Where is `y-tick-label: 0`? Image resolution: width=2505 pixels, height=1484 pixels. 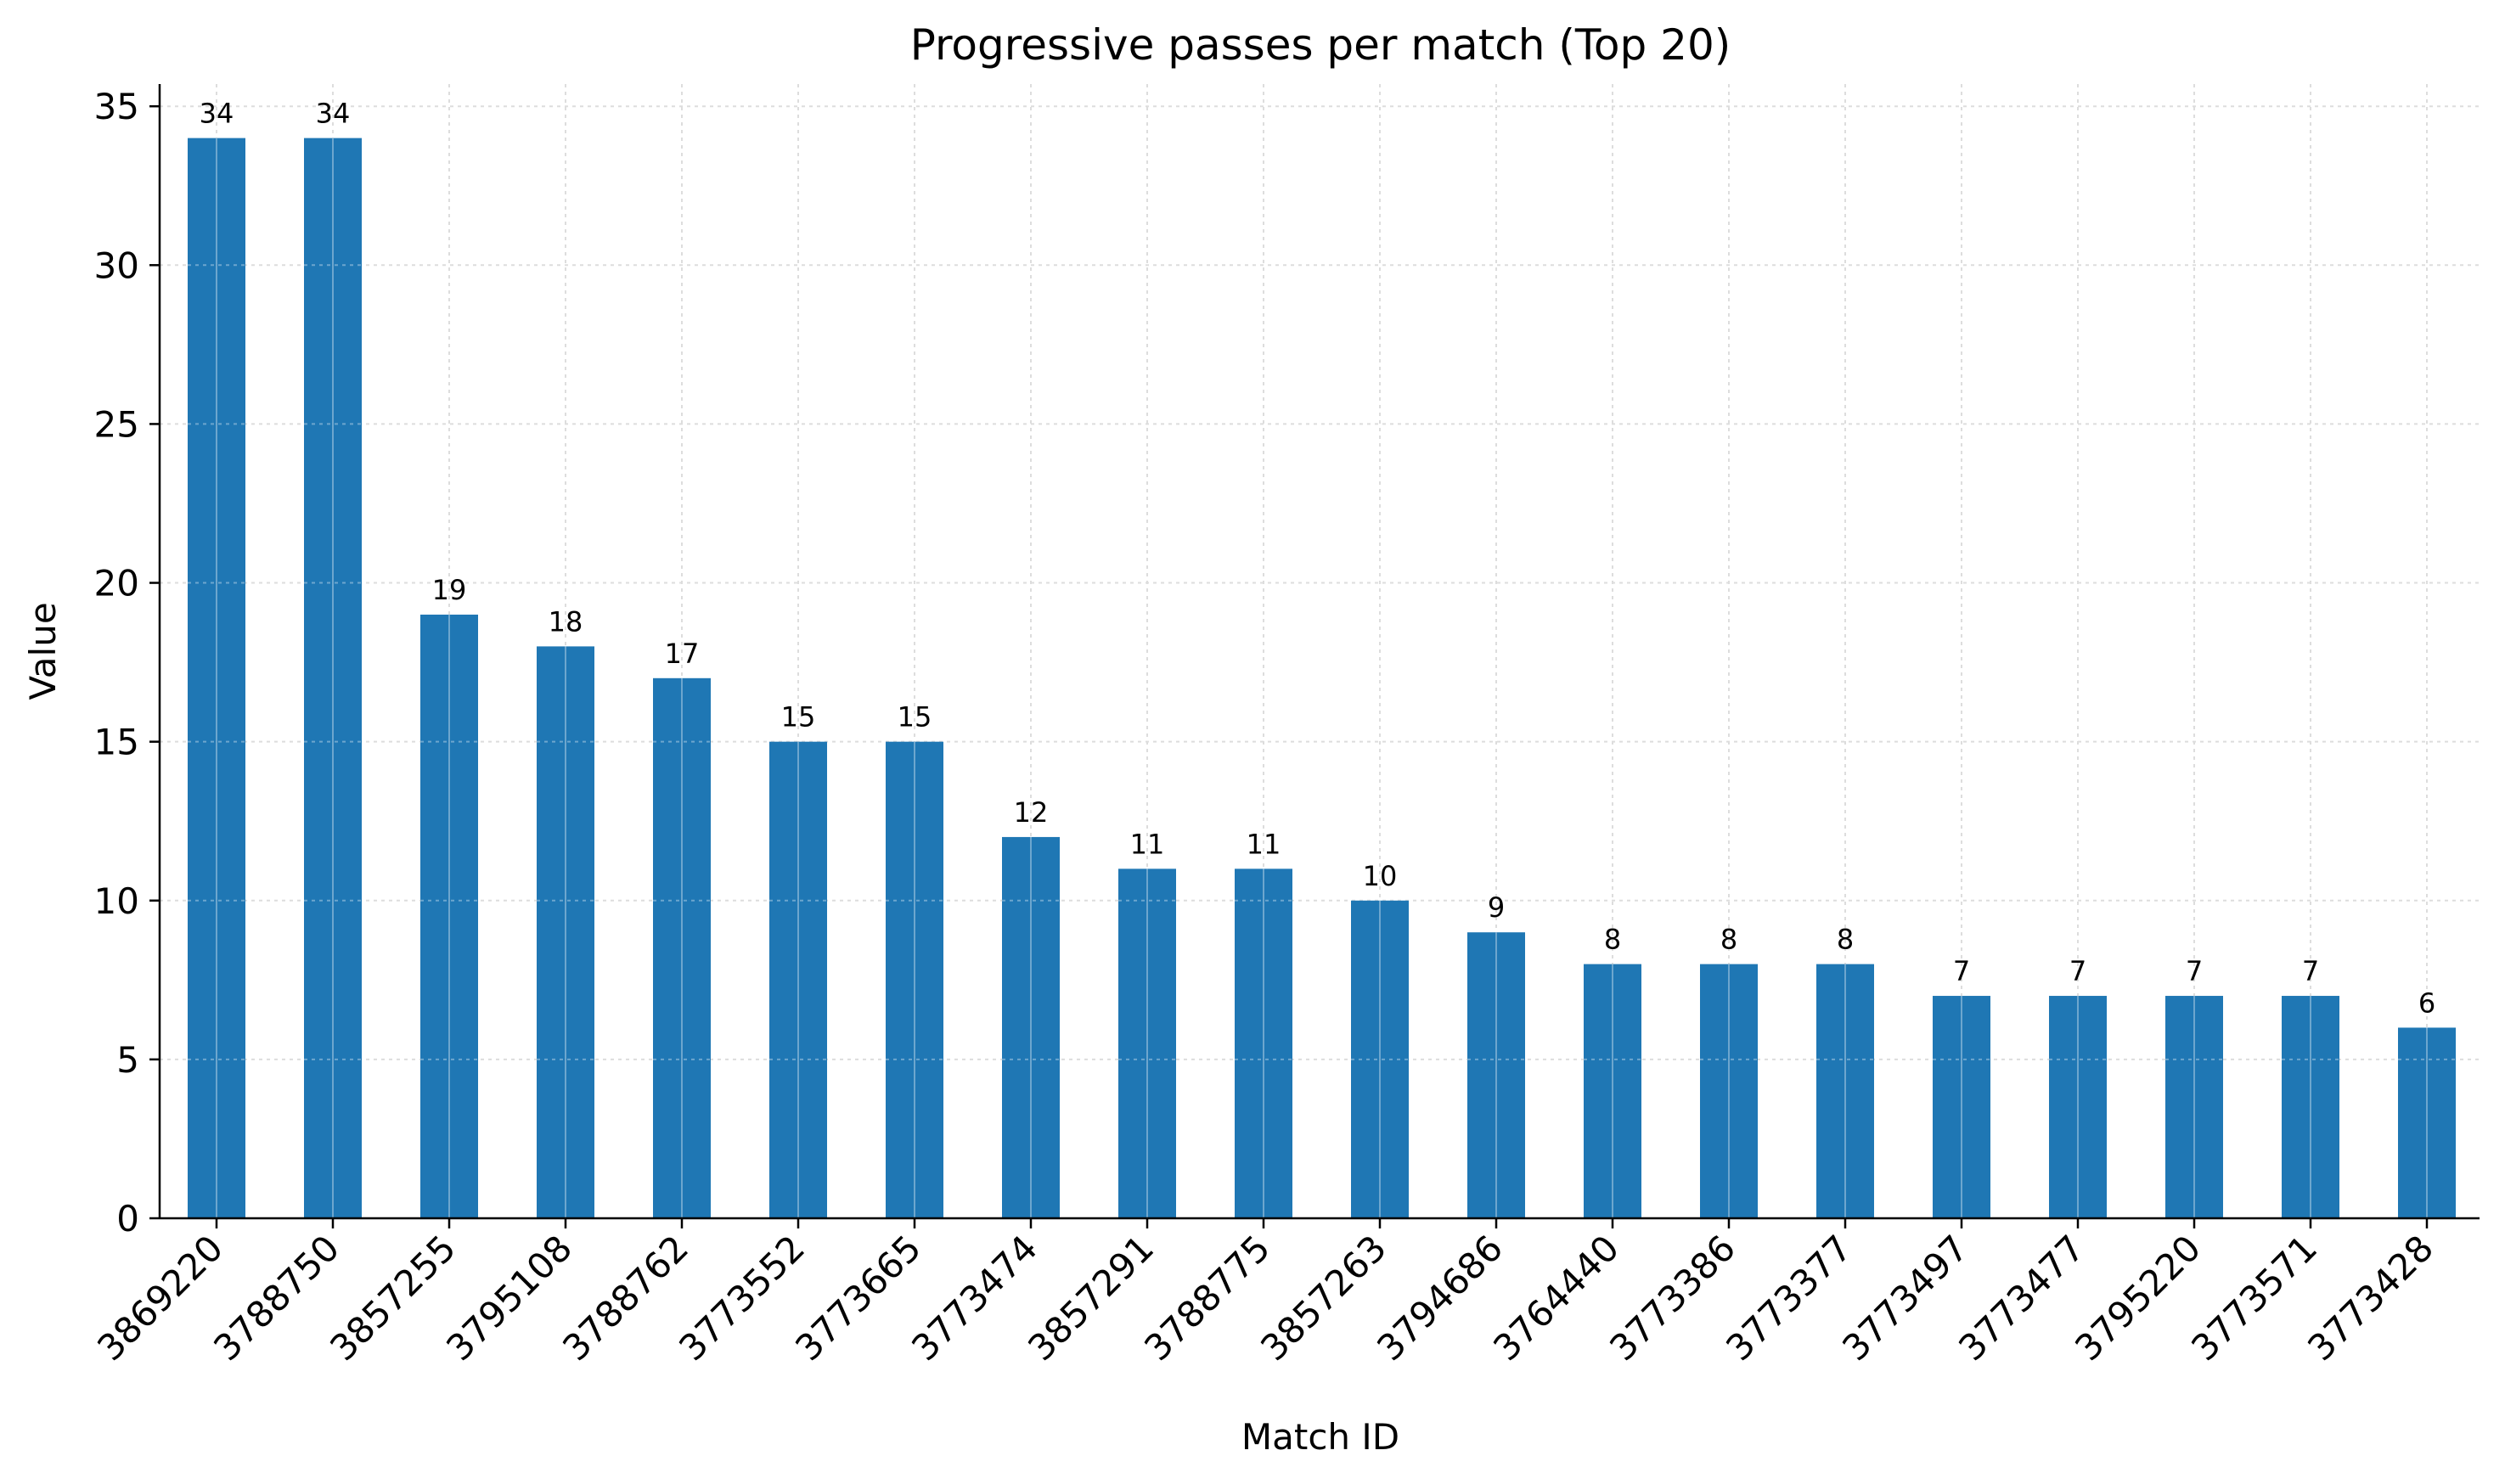 y-tick-label: 0 is located at coordinates (128, 1218).